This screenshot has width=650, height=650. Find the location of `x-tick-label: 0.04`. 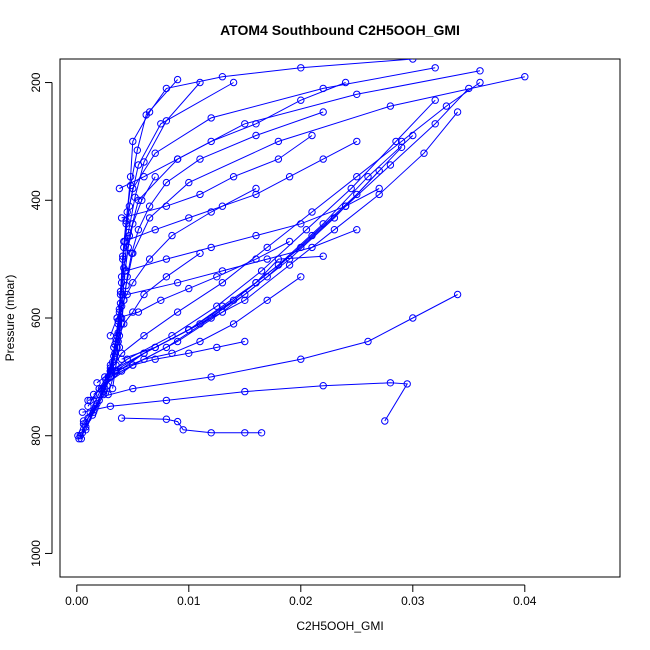

x-tick-label: 0.04 is located at coordinates (525, 601).